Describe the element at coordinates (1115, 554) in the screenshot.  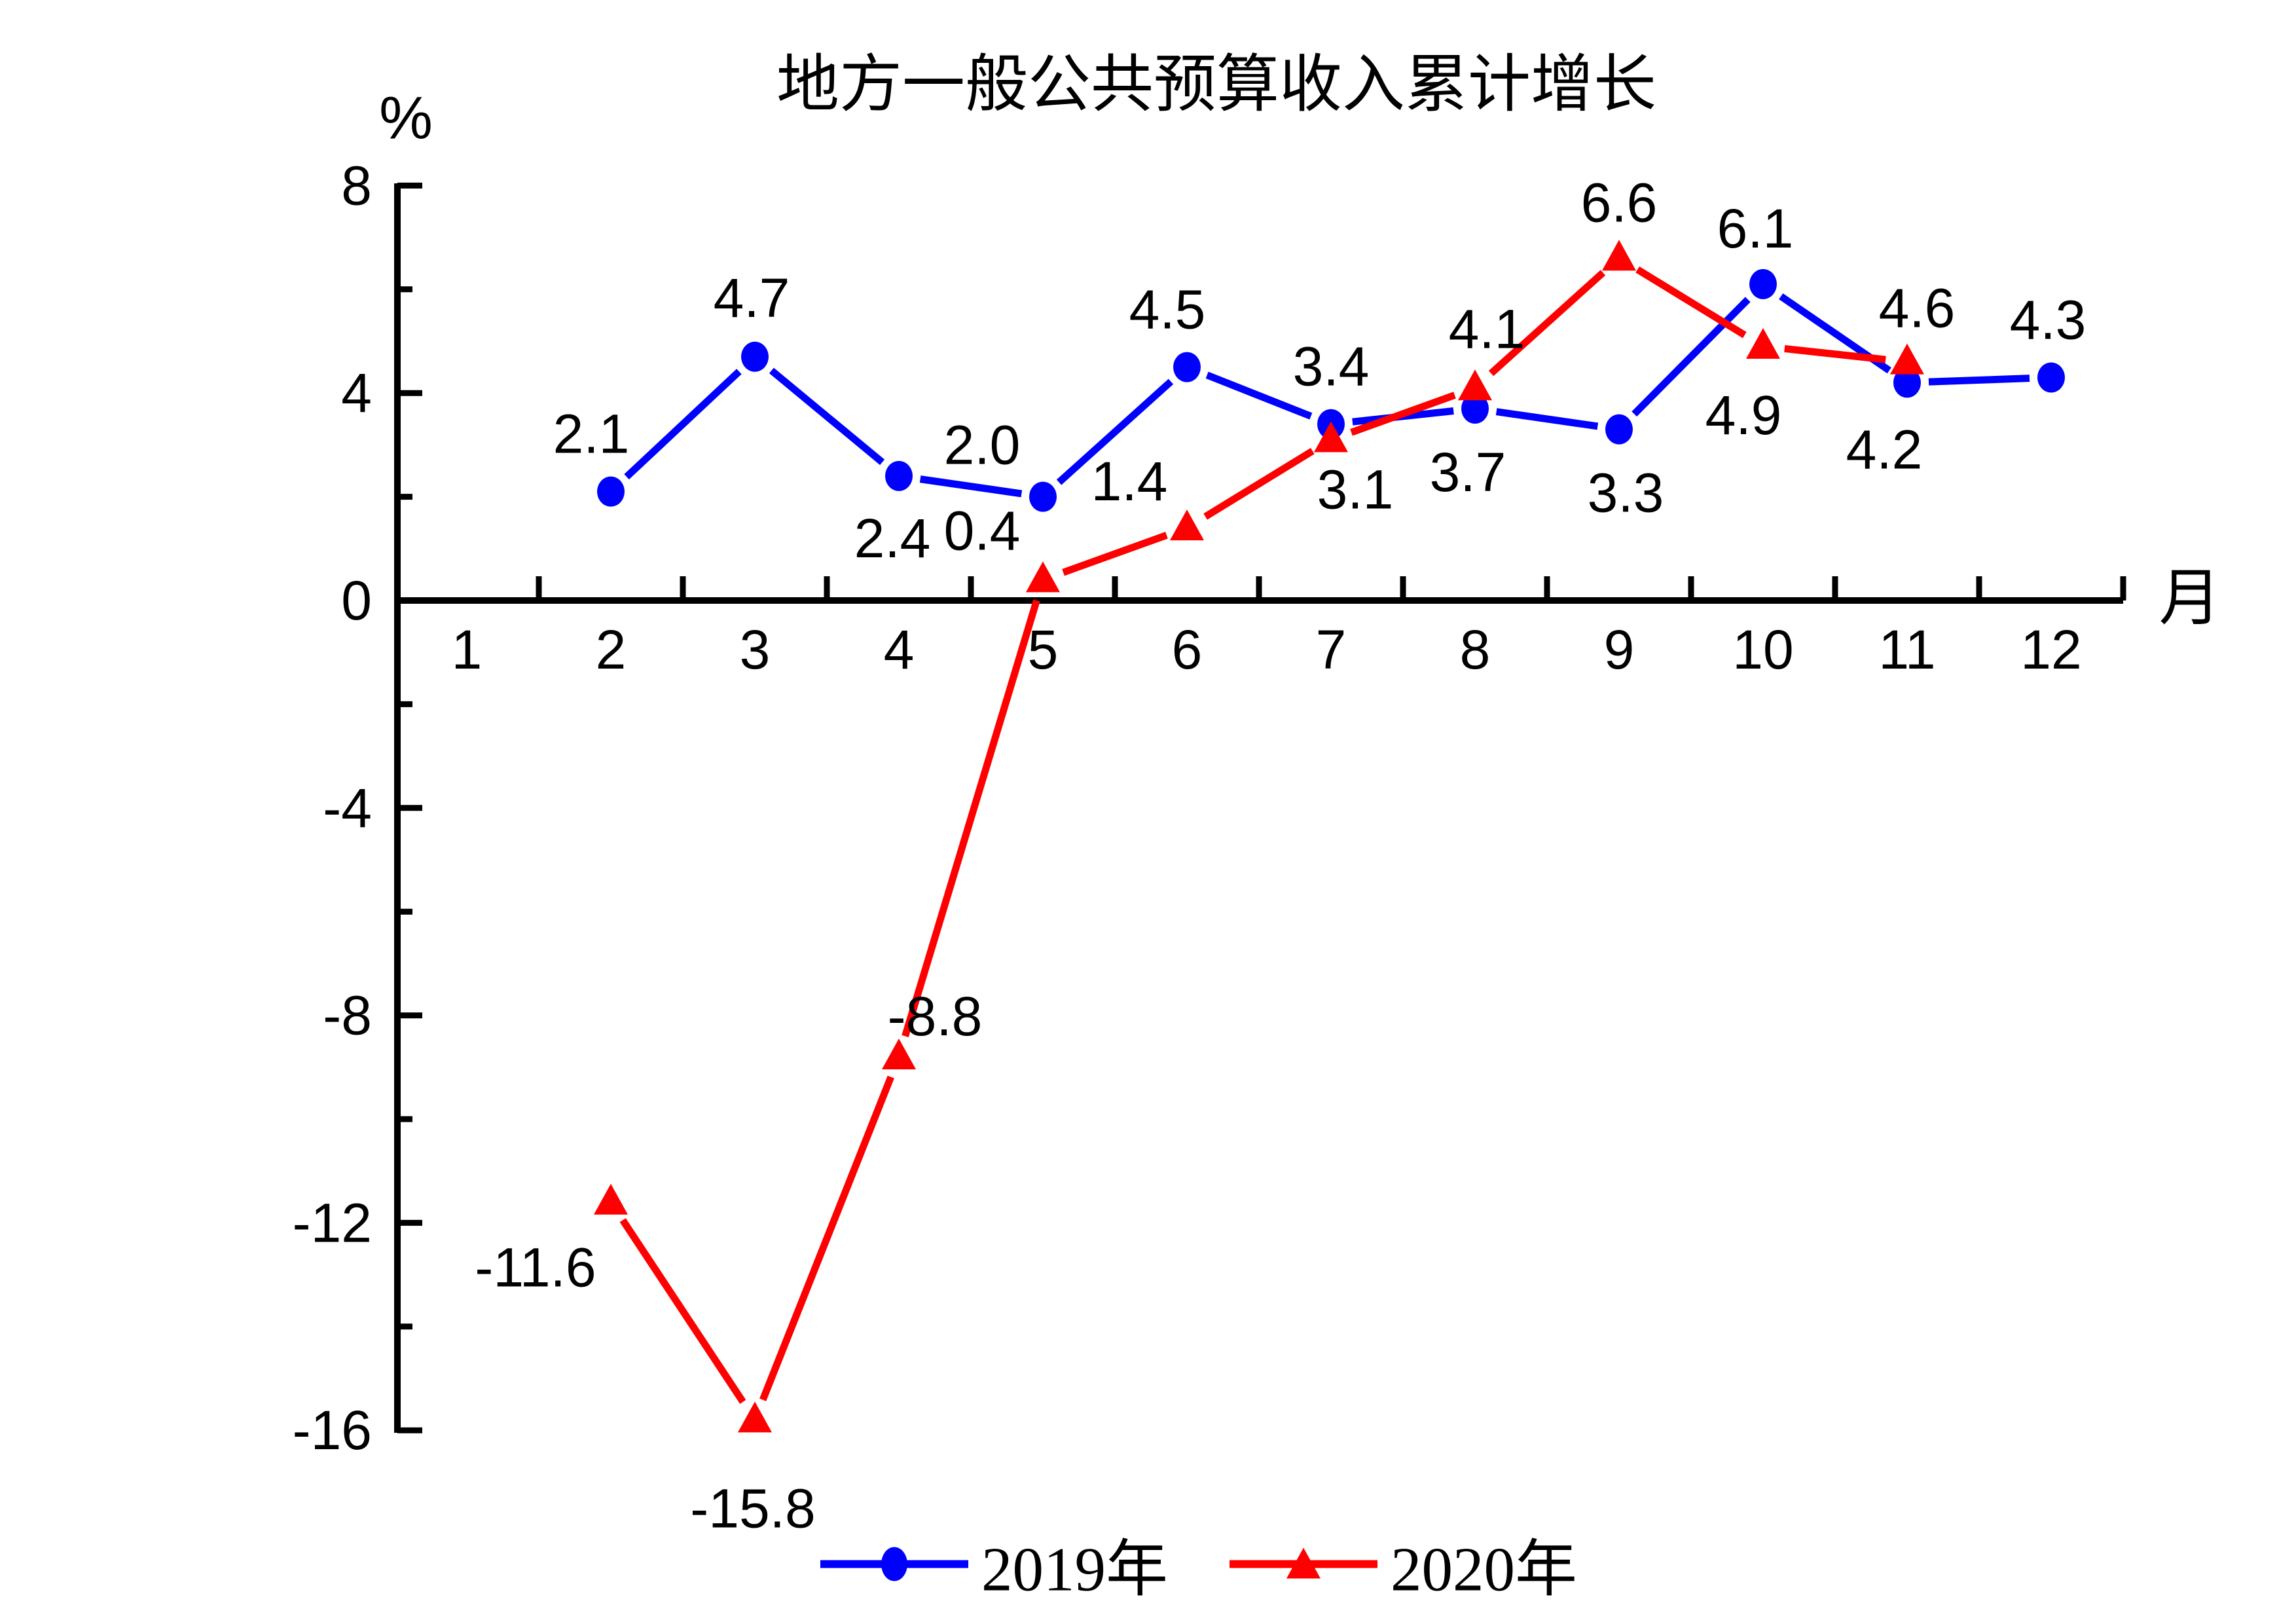
I see `series-2020年-segment-3` at that location.